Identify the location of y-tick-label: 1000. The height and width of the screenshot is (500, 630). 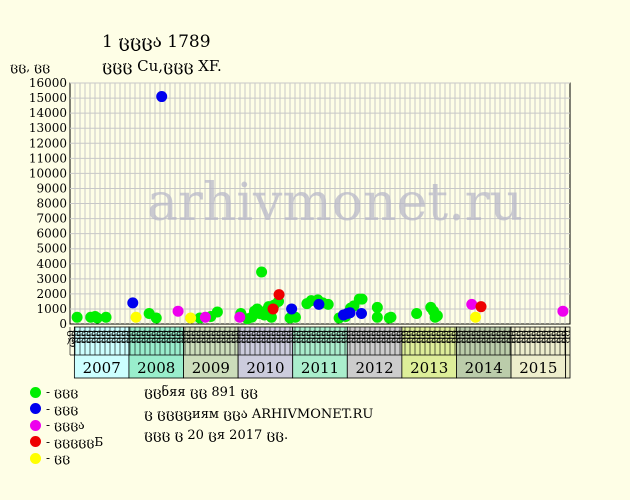
(51, 309).